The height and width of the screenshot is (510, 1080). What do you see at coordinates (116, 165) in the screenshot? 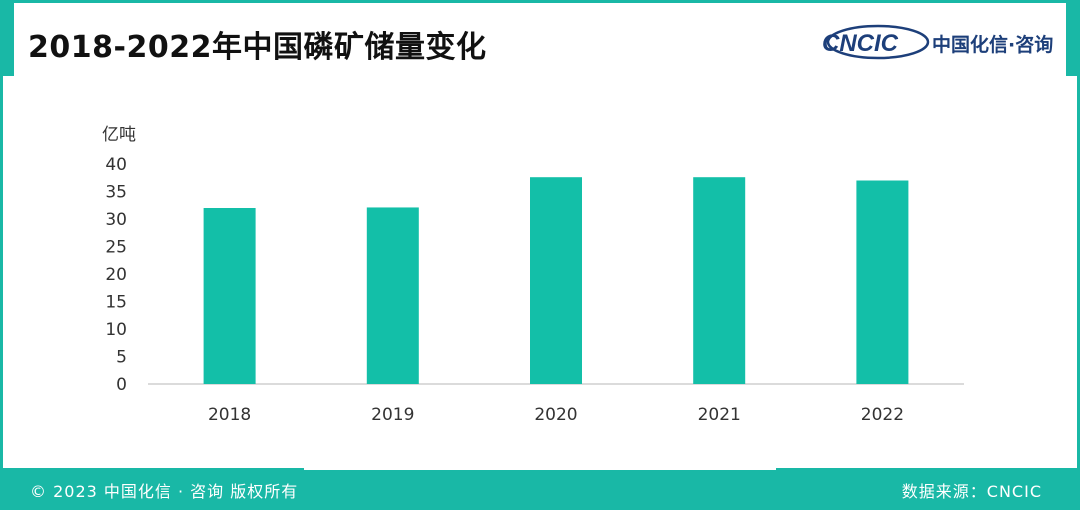
I see `y-tick-label: 40` at bounding box center [116, 165].